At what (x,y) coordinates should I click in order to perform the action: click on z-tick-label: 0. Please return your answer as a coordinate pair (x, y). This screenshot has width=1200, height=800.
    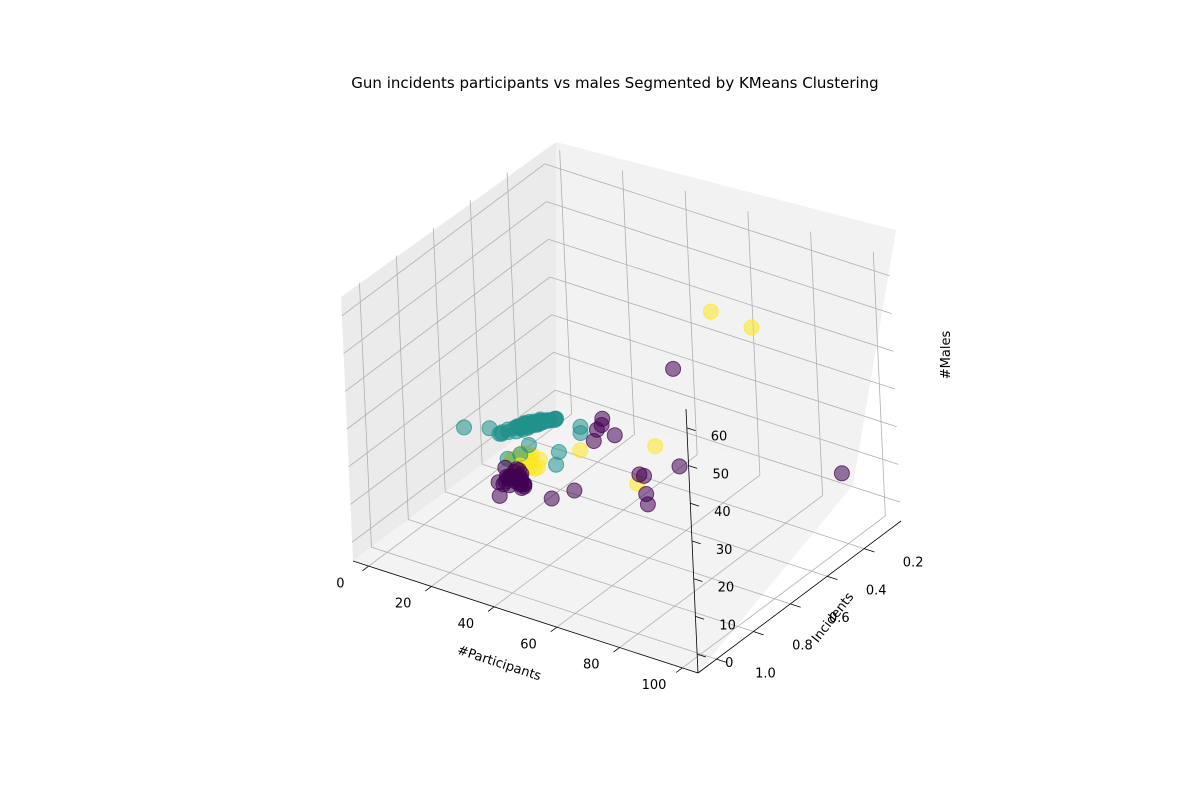
    Looking at the image, I should click on (729, 663).